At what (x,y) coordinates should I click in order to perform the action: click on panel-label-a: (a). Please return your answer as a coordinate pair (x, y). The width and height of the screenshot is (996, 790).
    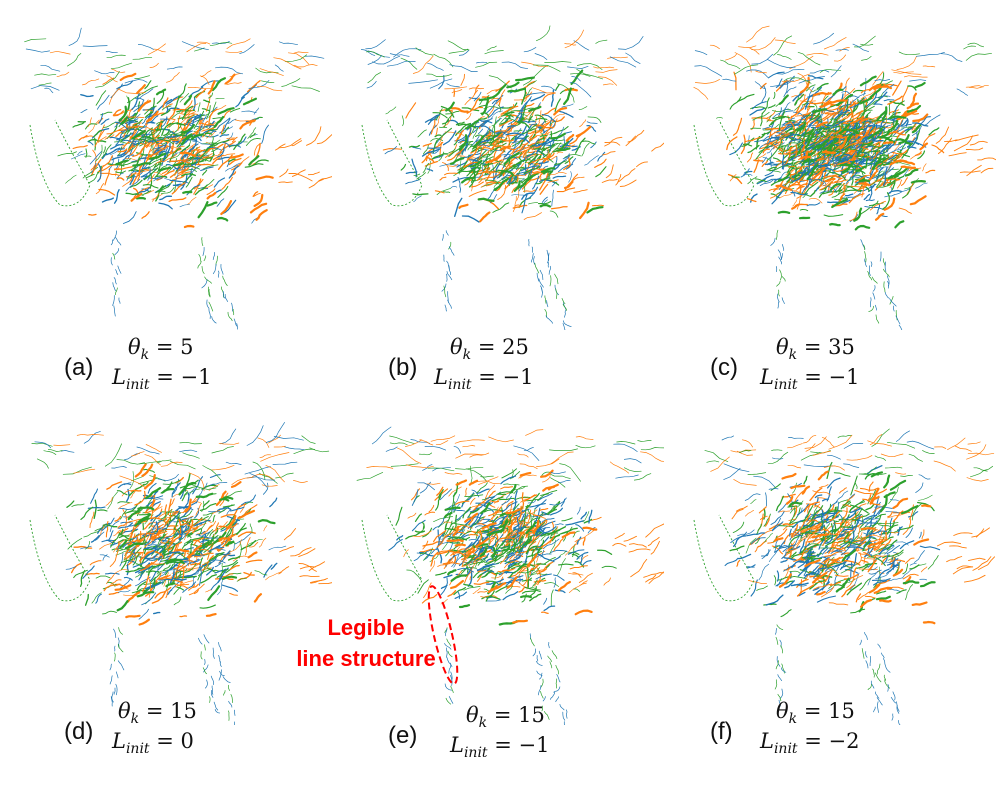
    Looking at the image, I should click on (79, 367).